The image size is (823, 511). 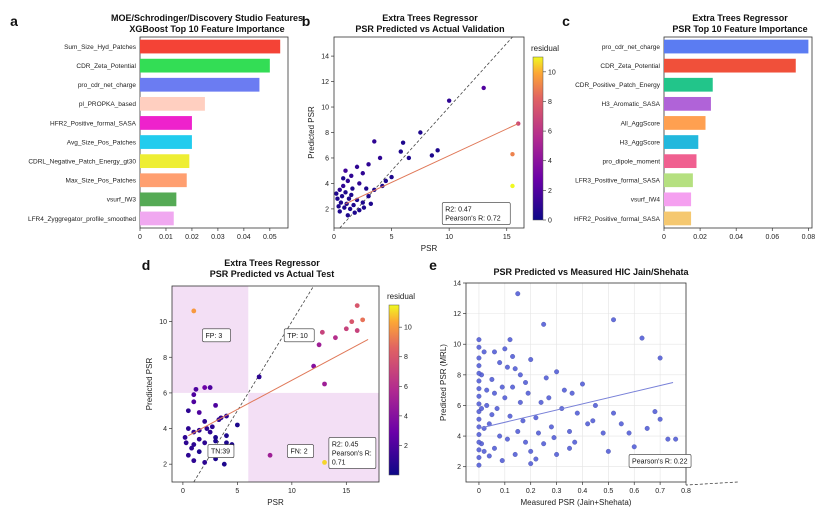 I want to click on category-label: HFR2_Positive_formal_SASA, so click(x=93, y=123).